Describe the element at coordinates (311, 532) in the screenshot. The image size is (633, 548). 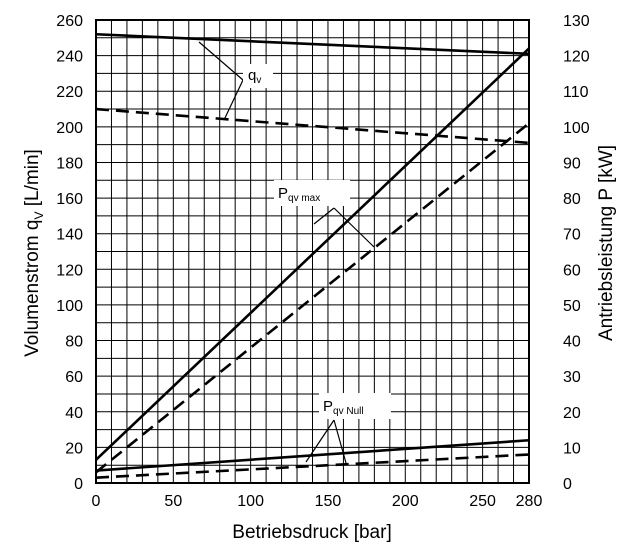
I see `x-axis-title: Betriebsdruck [bar]` at that location.